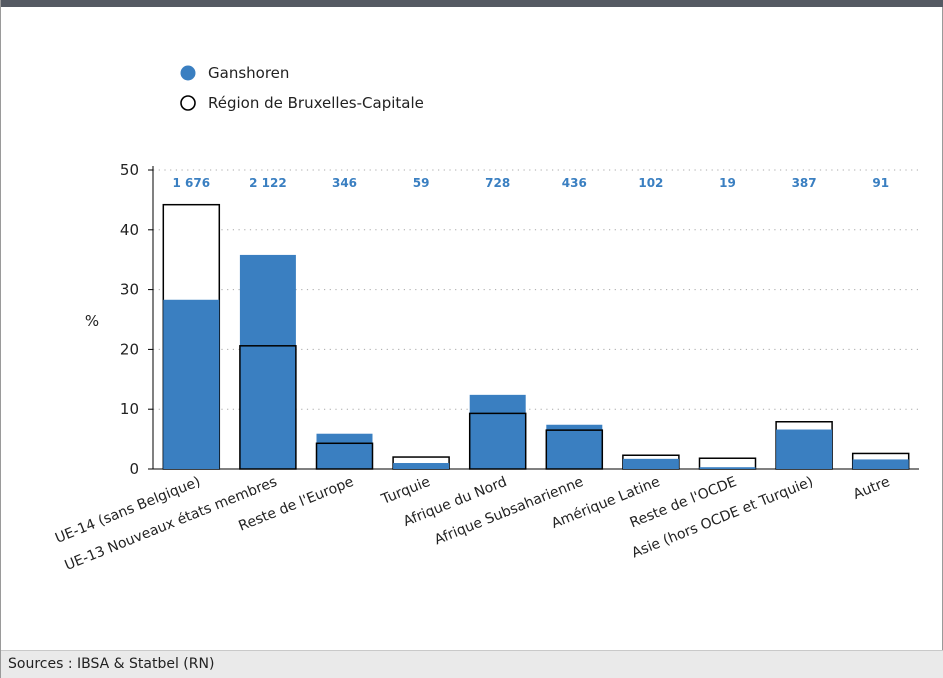 The width and height of the screenshot is (943, 678). I want to click on y-tick-label: 50, so click(129, 170).